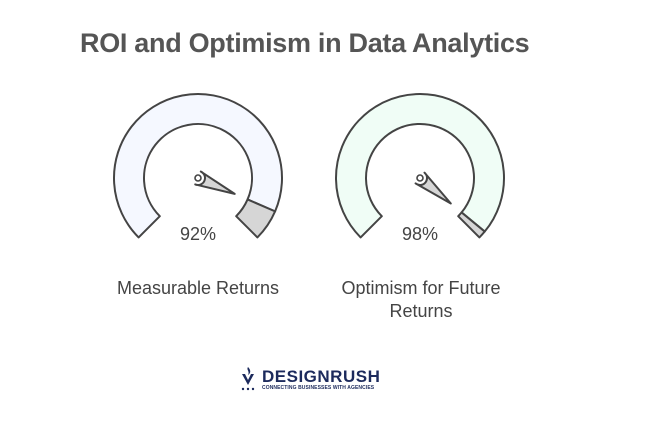 This screenshot has width=650, height=431. Describe the element at coordinates (321, 376) in the screenshot. I see `logo-name: DESIGNRUSH` at that location.